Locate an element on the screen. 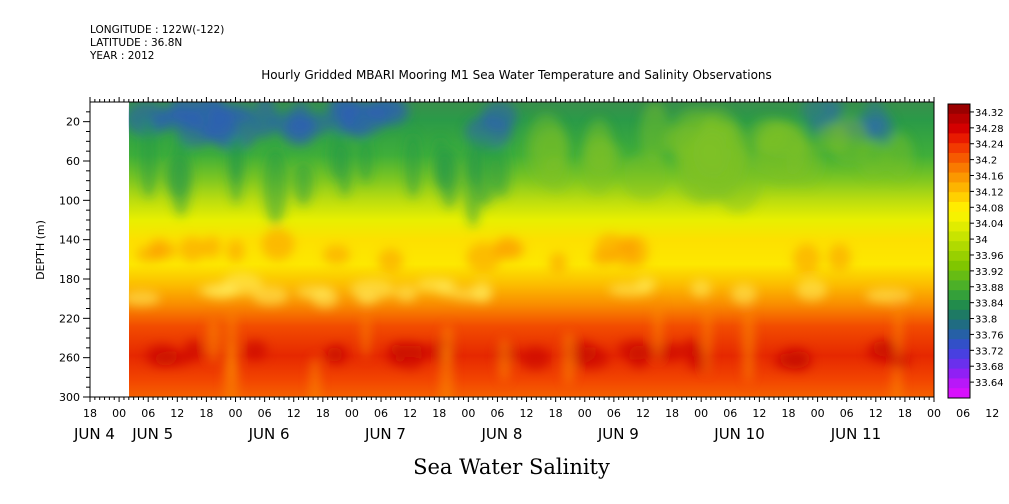 The width and height of the screenshot is (1009, 504). variable-title: Sea Water Salinity is located at coordinates (511, 467).